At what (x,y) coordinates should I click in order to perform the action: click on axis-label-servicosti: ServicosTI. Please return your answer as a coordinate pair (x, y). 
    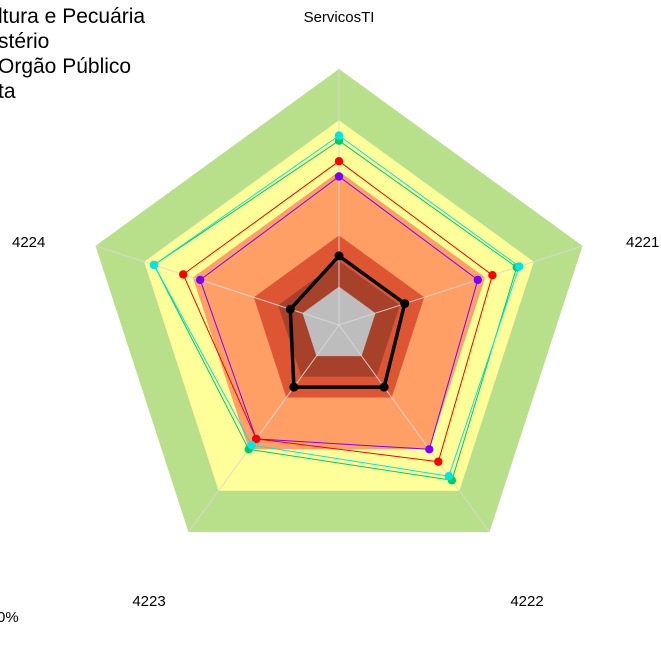
    Looking at the image, I should click on (339, 17).